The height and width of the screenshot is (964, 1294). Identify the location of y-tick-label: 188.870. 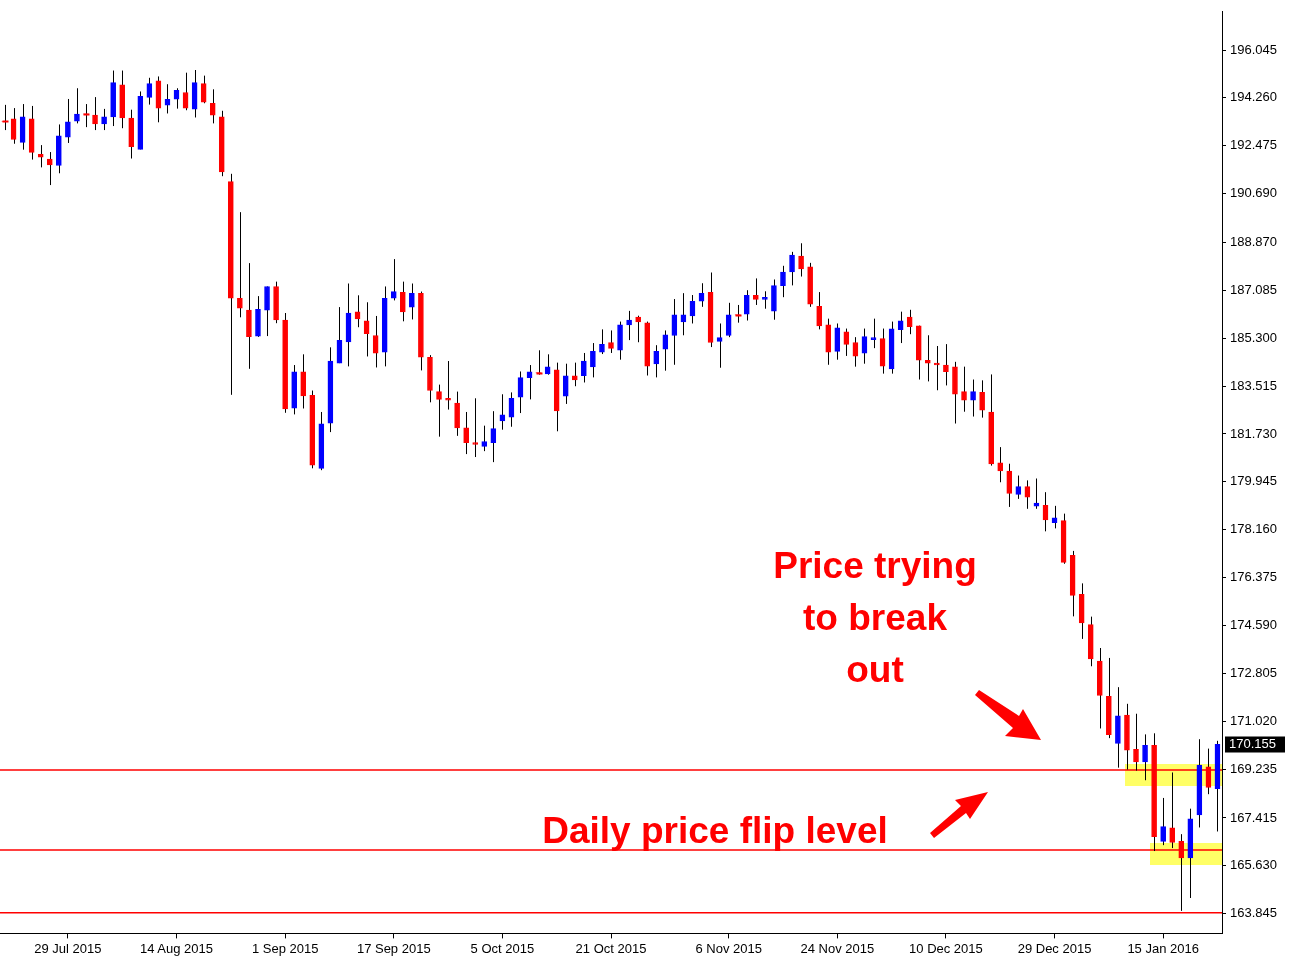
(1253, 242).